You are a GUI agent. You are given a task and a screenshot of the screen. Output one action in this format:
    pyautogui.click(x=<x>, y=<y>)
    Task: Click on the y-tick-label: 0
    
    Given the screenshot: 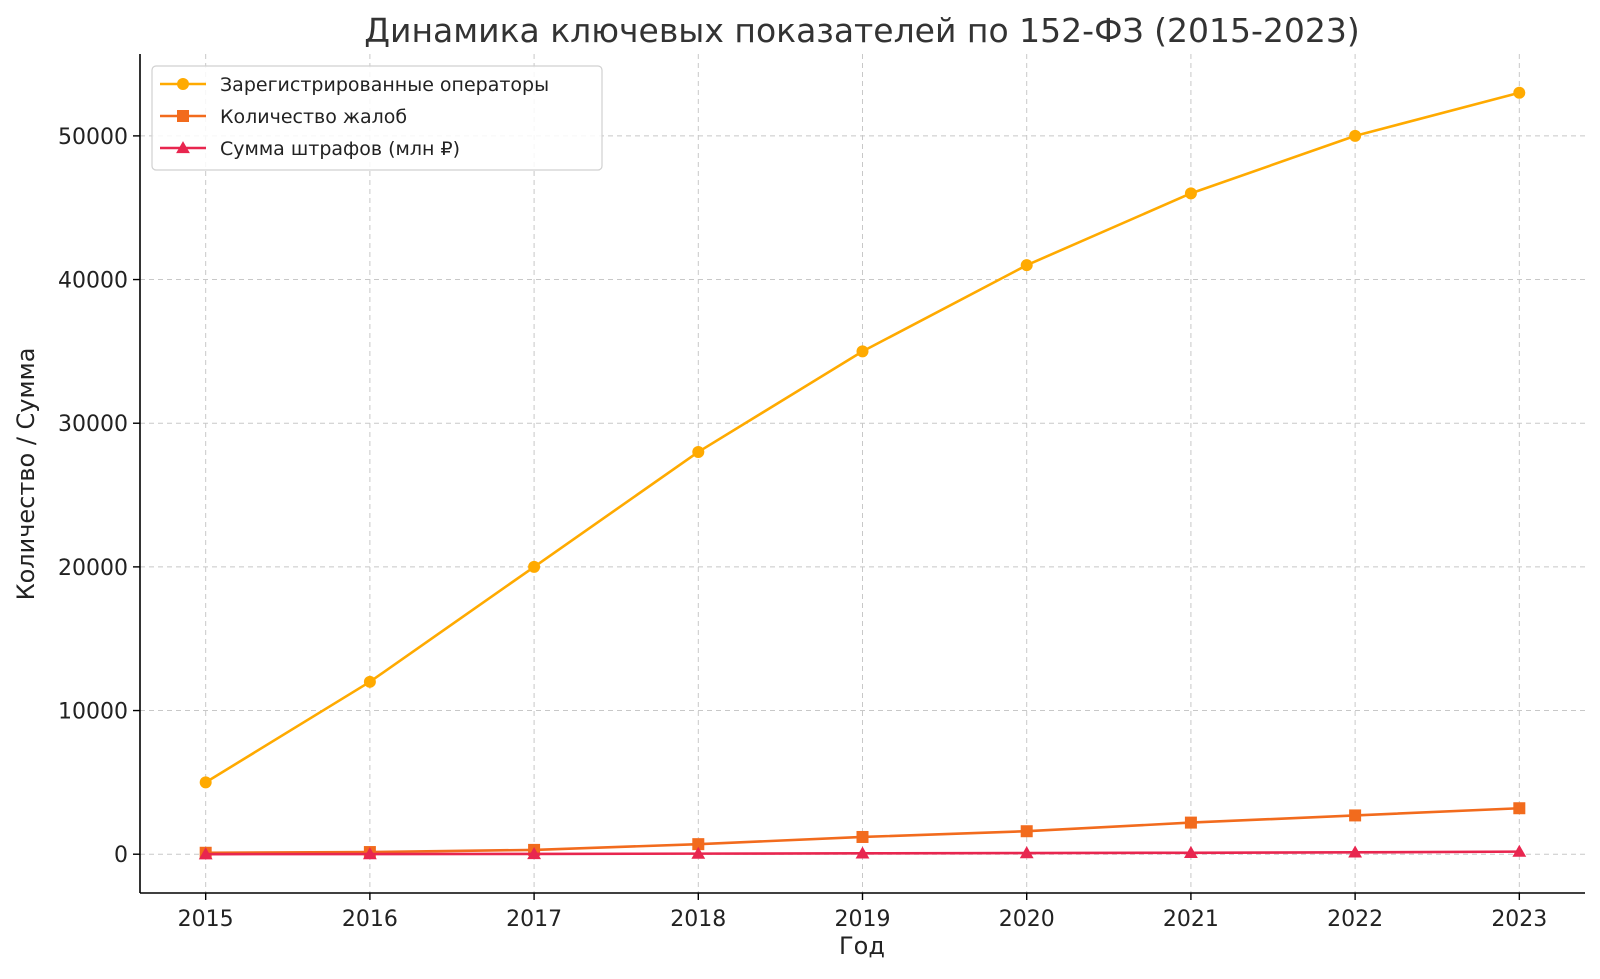 What is the action you would take?
    pyautogui.click(x=121, y=855)
    